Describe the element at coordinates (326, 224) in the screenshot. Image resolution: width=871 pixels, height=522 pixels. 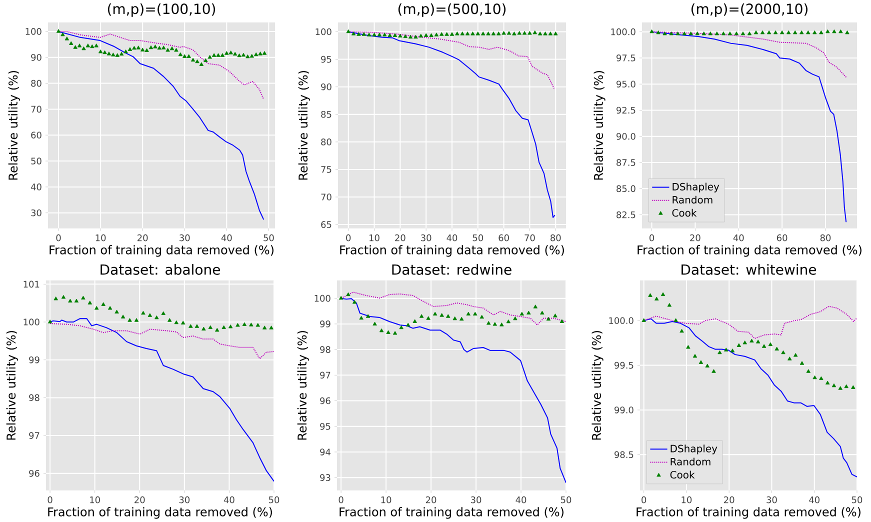
I see `y-tick-label: 65` at that location.